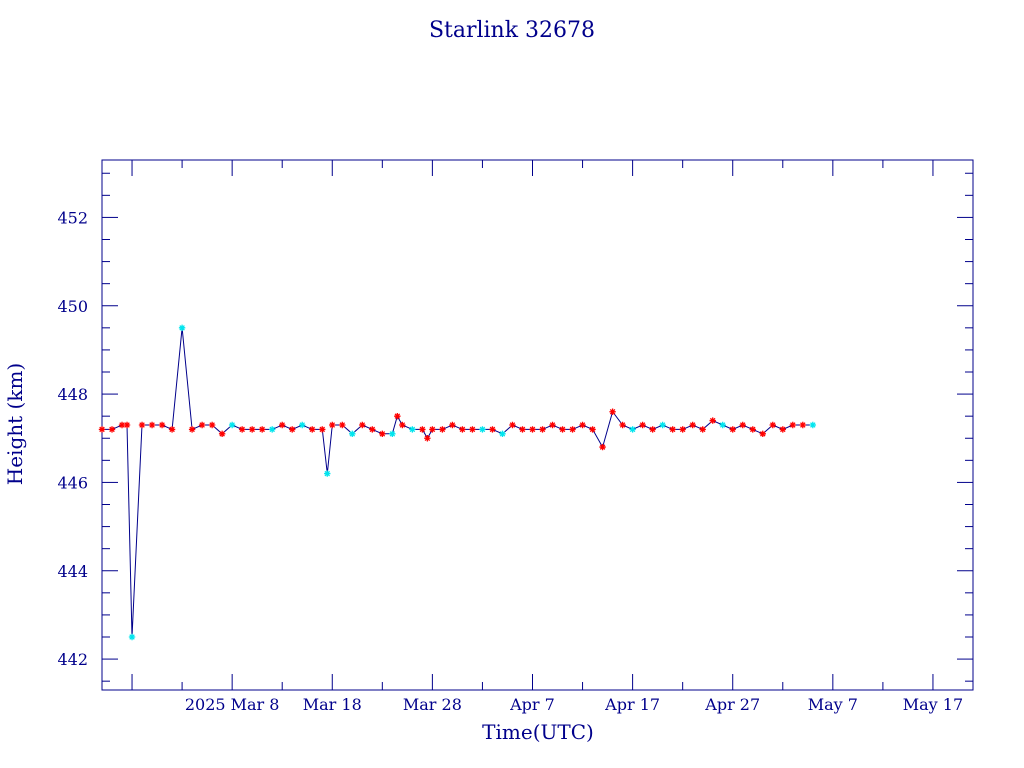  Describe the element at coordinates (72, 394) in the screenshot. I see `y-tick-label: 448` at that location.